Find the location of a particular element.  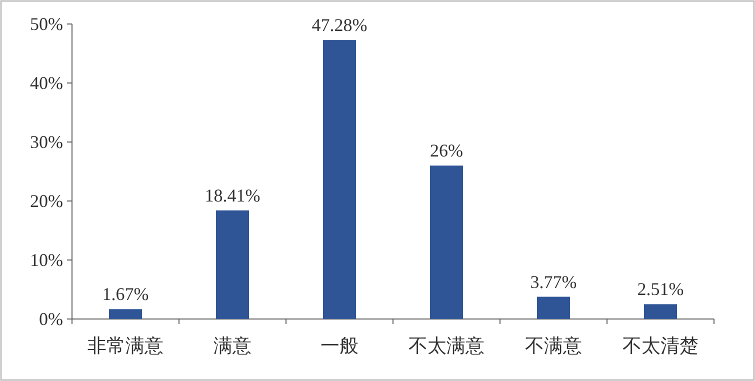

y-tick-label: 10% is located at coordinates (46, 260).